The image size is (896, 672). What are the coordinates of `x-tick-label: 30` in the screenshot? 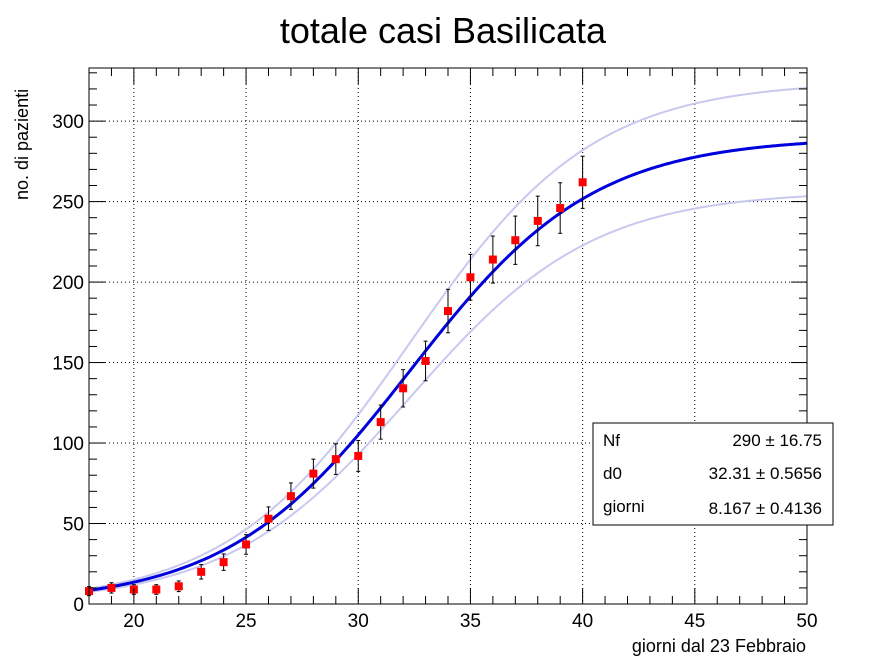 It's located at (358, 621).